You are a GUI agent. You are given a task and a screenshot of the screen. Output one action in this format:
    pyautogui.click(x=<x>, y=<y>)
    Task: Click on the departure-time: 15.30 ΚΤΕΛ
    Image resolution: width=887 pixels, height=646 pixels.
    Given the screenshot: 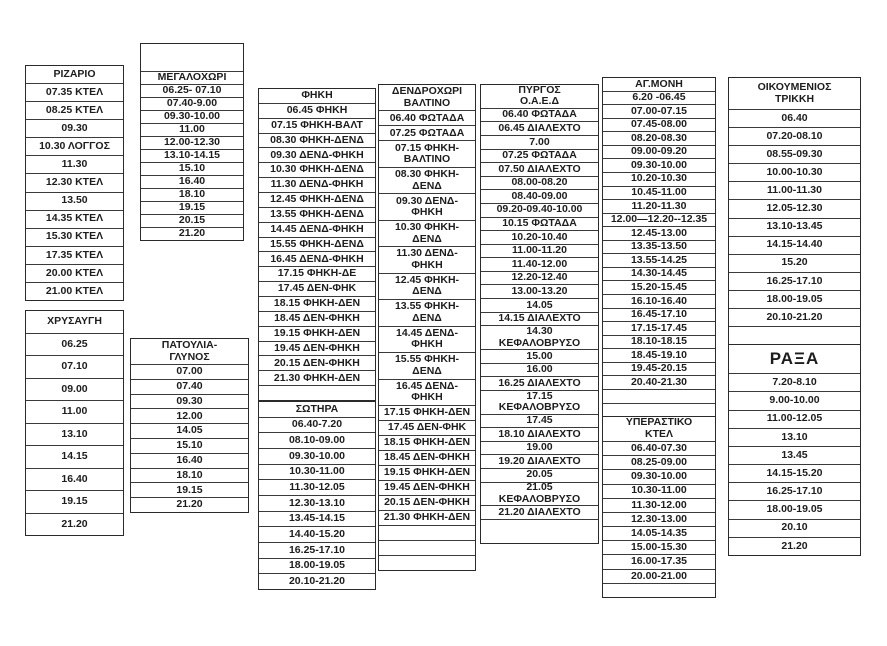 What is the action you would take?
    pyautogui.click(x=74, y=236)
    